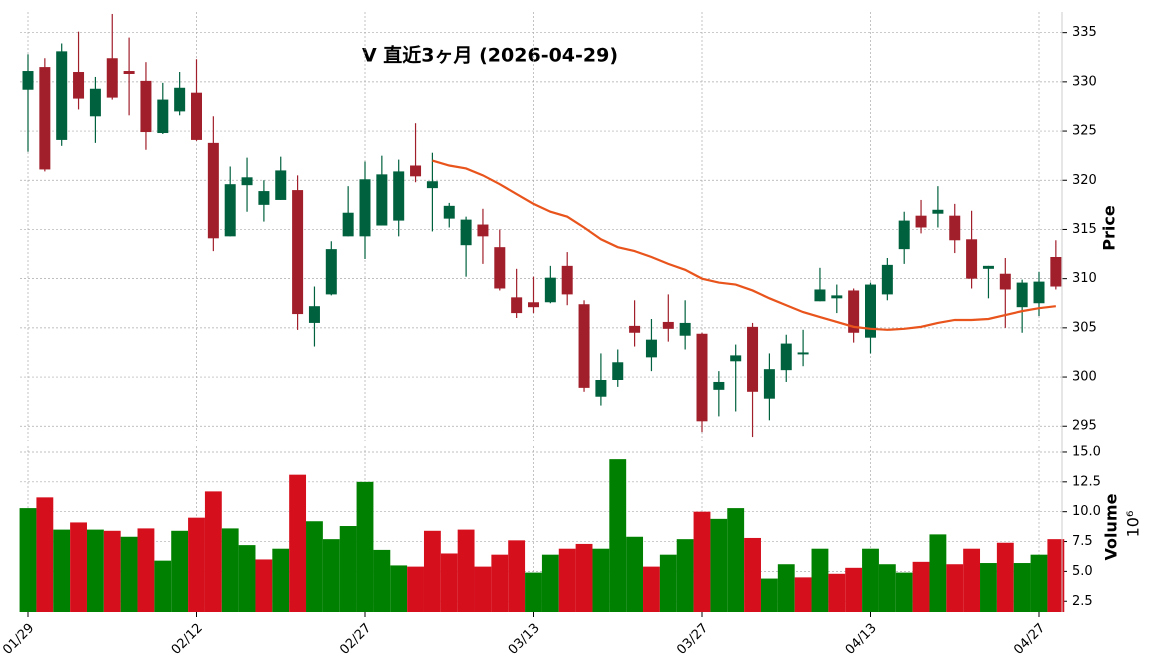 Image resolution: width=1156 pixels, height=670 pixels. I want to click on y-tick-label: 10.0, so click(1086, 511).